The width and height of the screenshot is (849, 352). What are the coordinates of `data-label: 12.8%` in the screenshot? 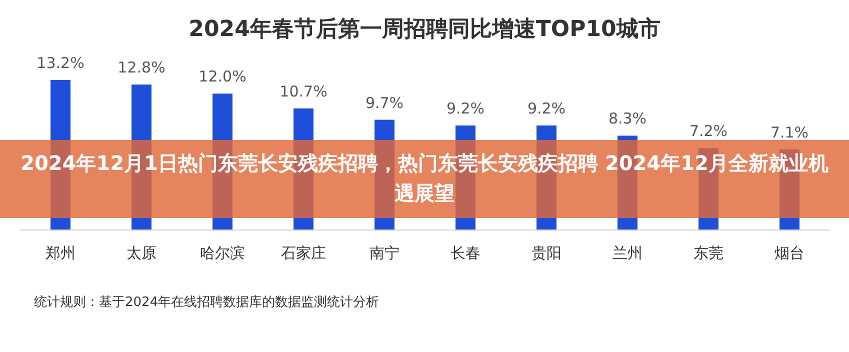 It's located at (142, 67).